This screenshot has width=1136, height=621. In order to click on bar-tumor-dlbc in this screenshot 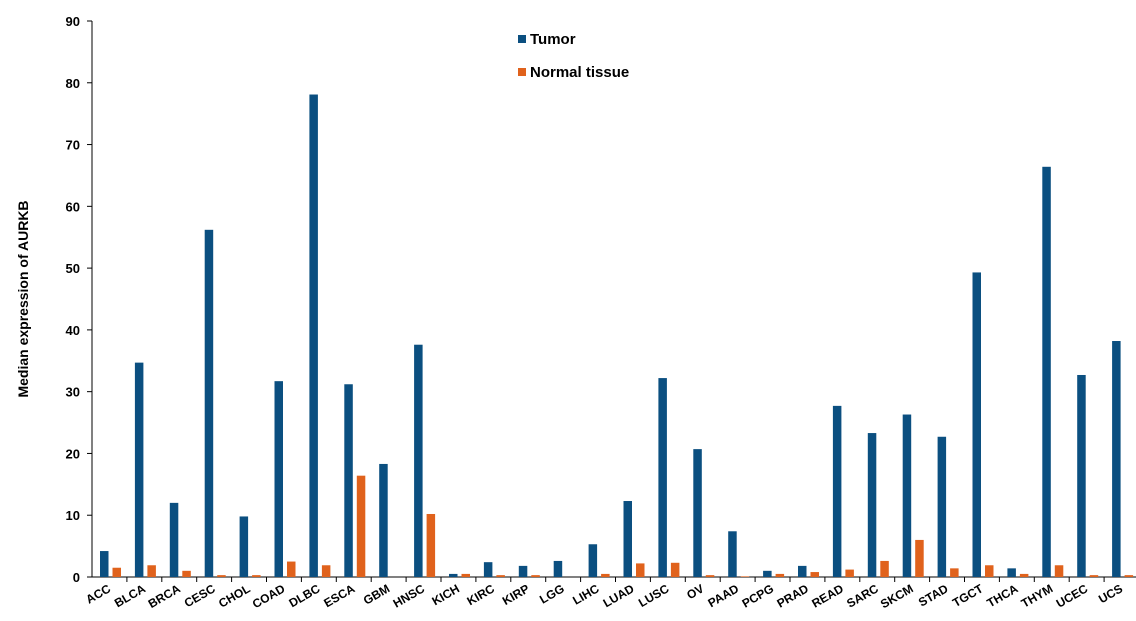, I will do `click(313, 335)`.